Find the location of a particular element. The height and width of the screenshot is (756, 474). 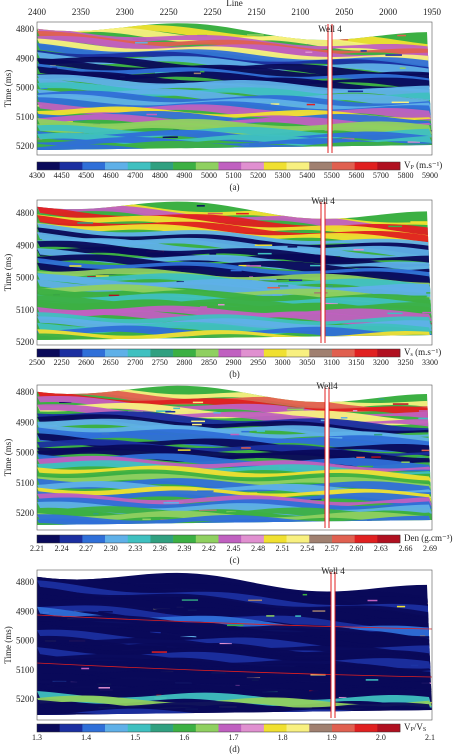

colorbar-label: 1.9 is located at coordinates (332, 737).